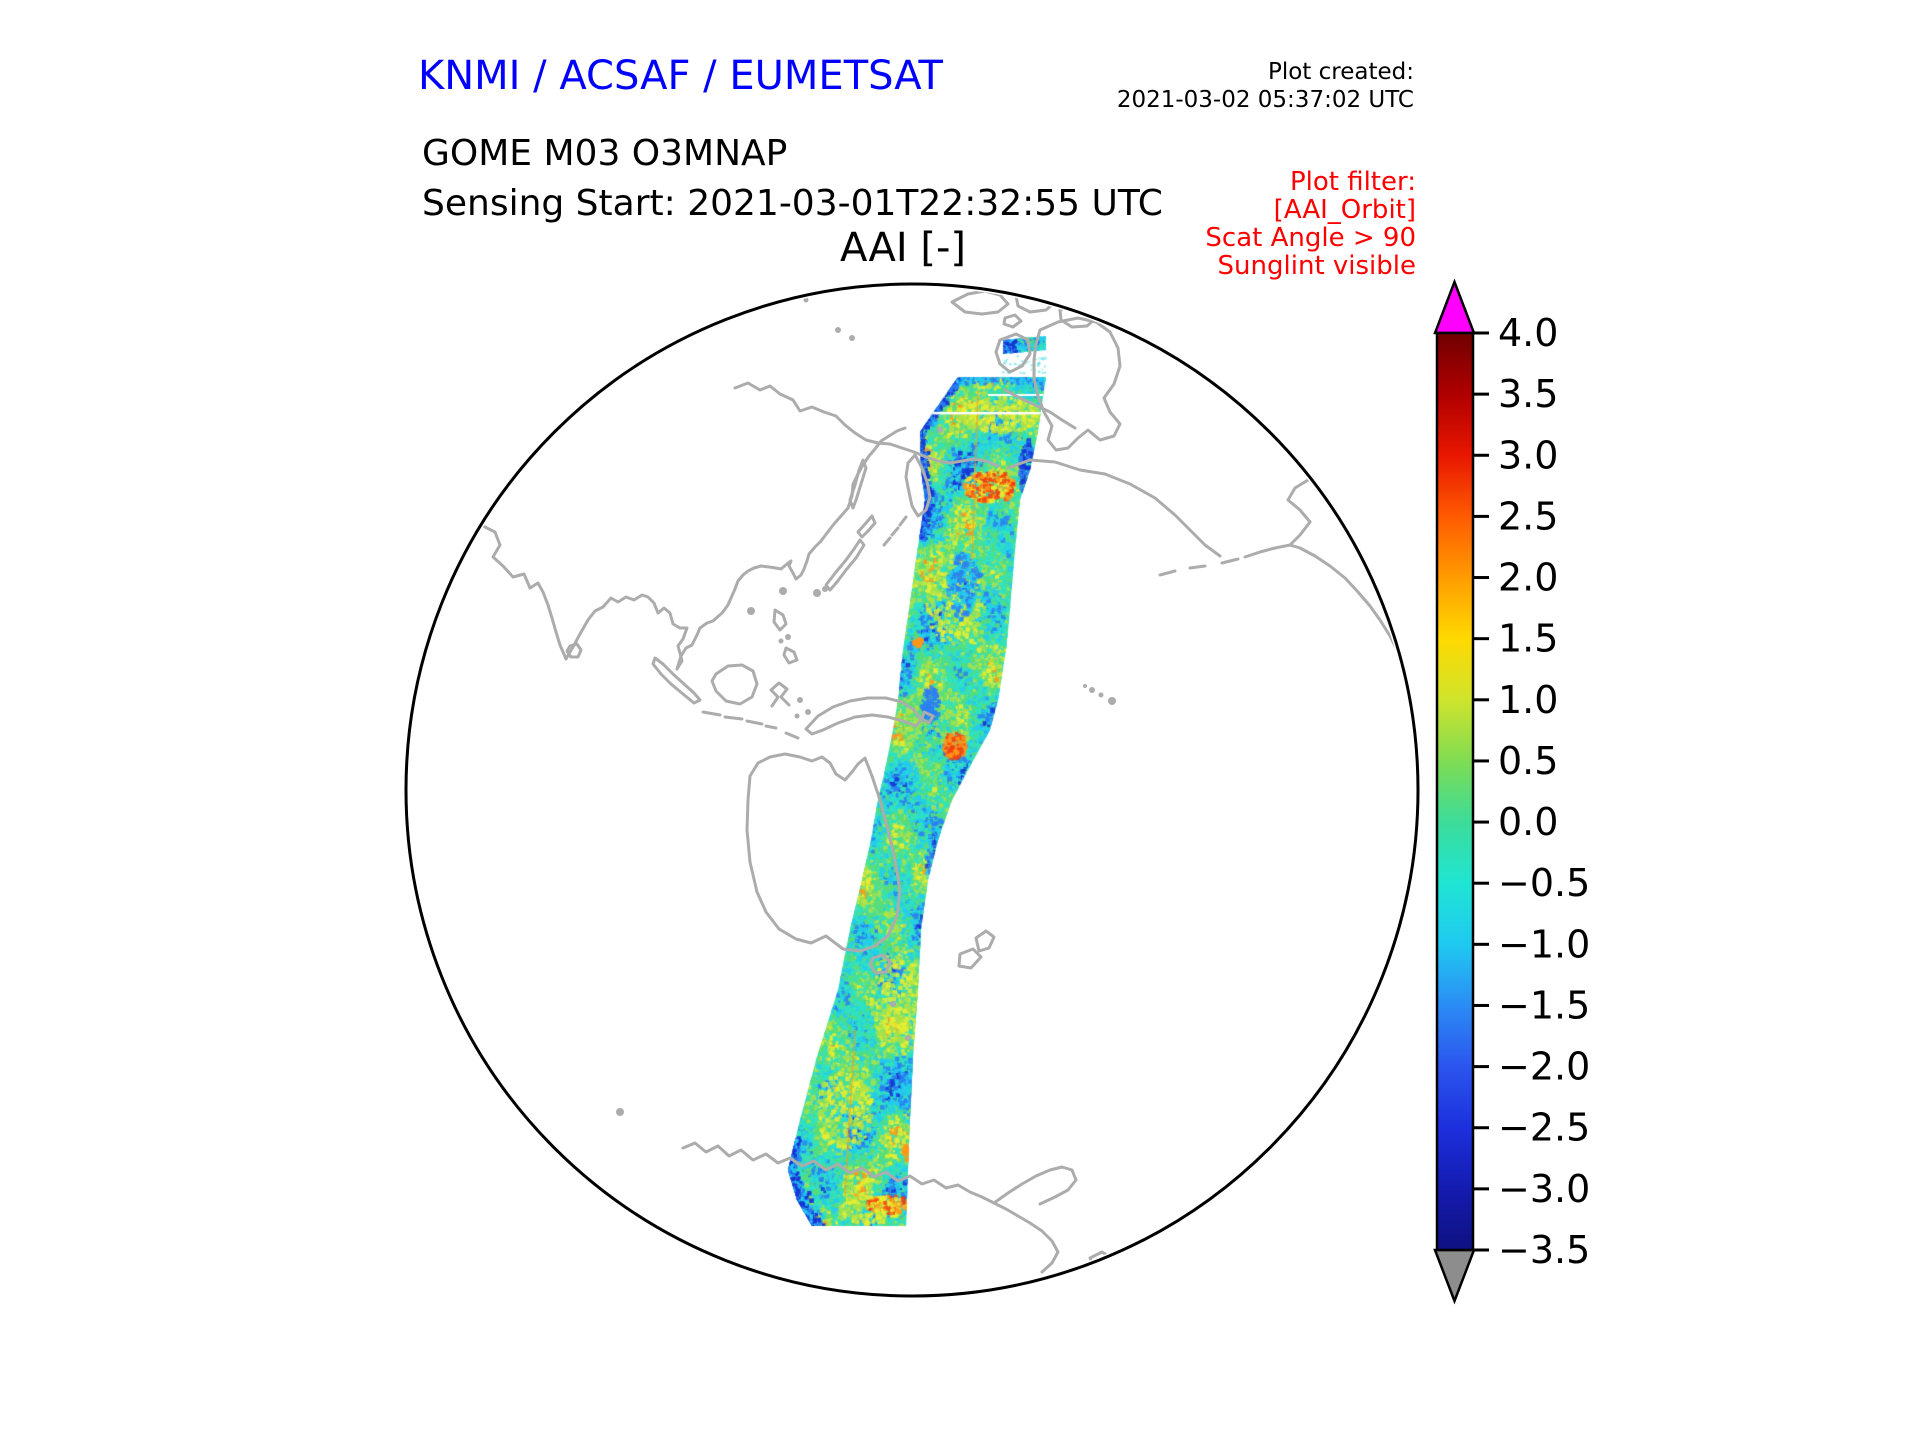 The image size is (1920, 1440). Describe the element at coordinates (1114, 508) in the screenshot. I see `coastline-bering-america` at that location.